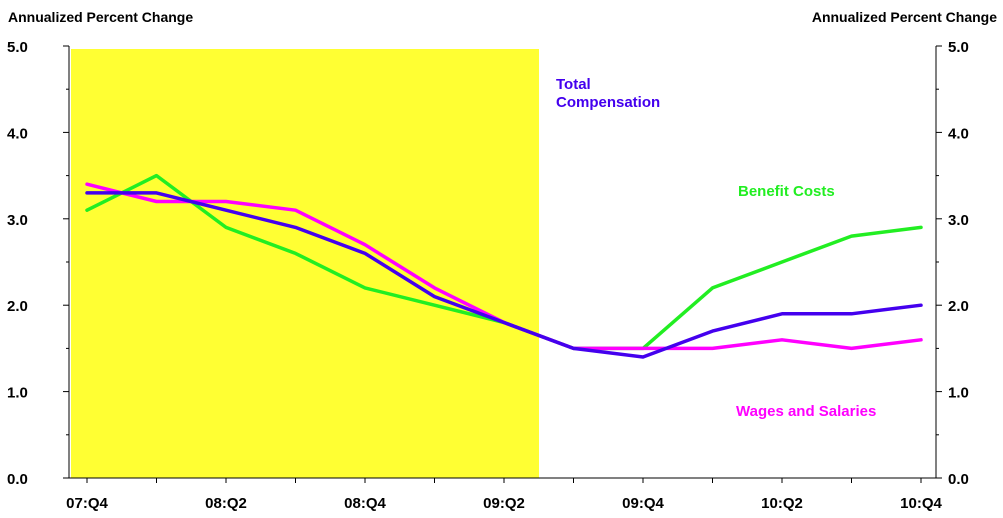 Image resolution: width=1003 pixels, height=518 pixels. Describe the element at coordinates (17, 479) in the screenshot. I see `y-tick-label-left: 0.0` at that location.